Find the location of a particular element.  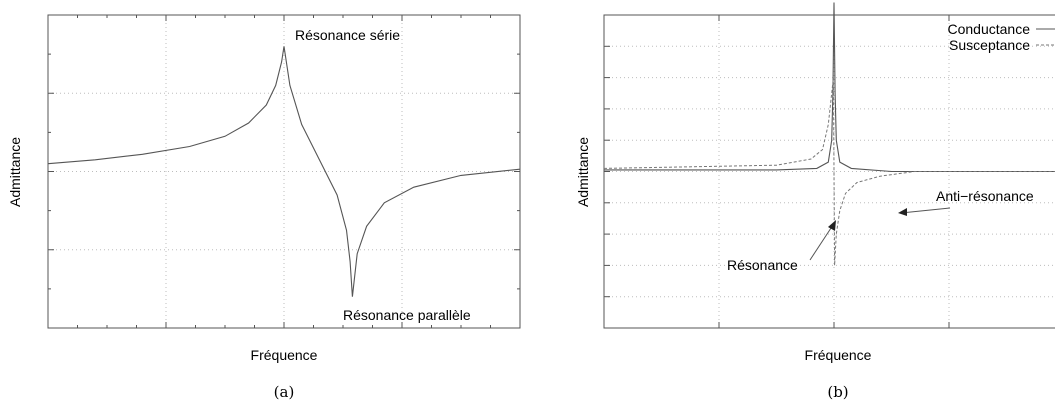

ylabel-a: Admittance is located at coordinates (15, 172).